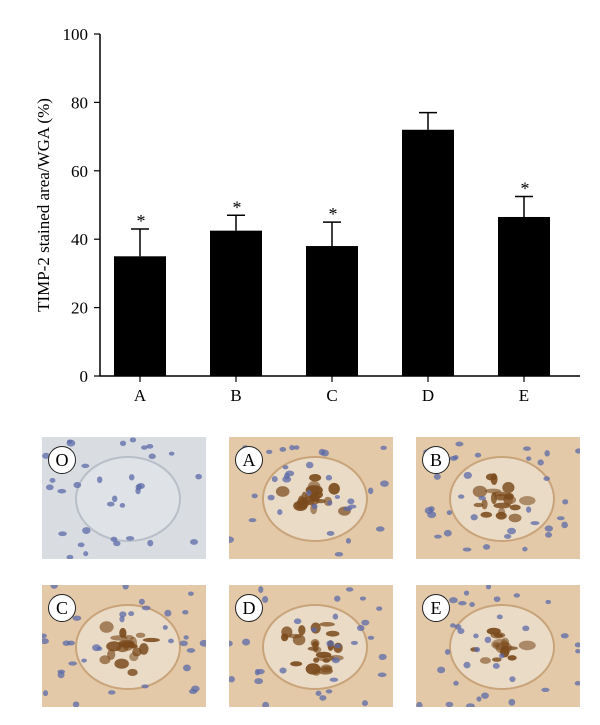 This screenshot has height=725, width=600. Describe the element at coordinates (140, 395) in the screenshot. I see `x-tick-label: A` at that location.